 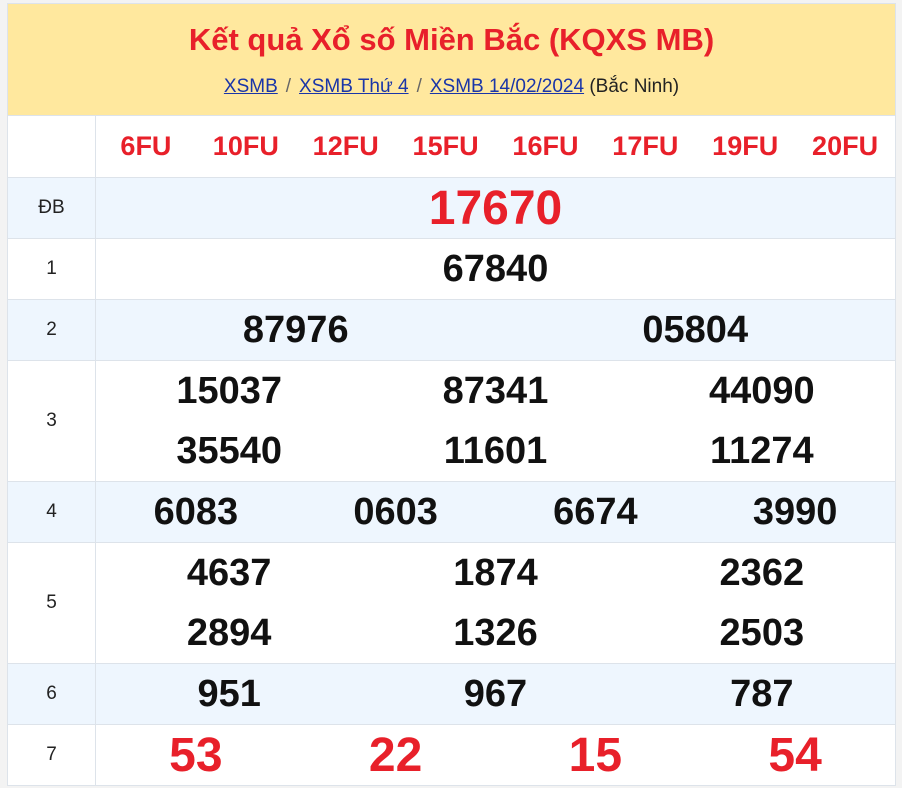 What do you see at coordinates (645, 146) in the screenshot?
I see `prize-code: 17FU` at bounding box center [645, 146].